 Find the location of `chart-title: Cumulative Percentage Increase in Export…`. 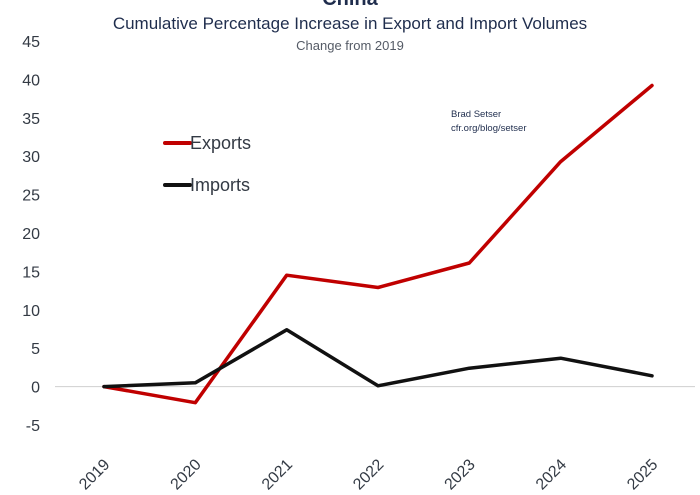

chart-title: Cumulative Percentage Increase in Export… is located at coordinates (350, 23).